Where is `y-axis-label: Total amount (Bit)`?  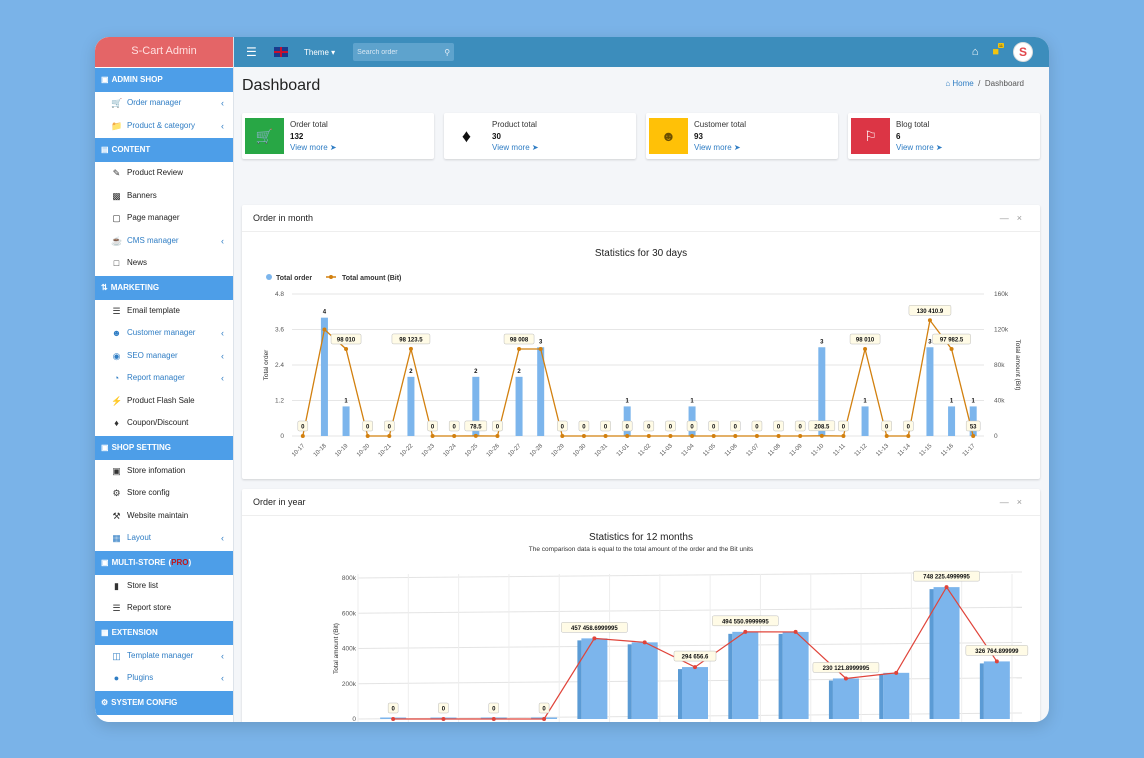
y-axis-label: Total amount (Bit) is located at coordinates (336, 648).